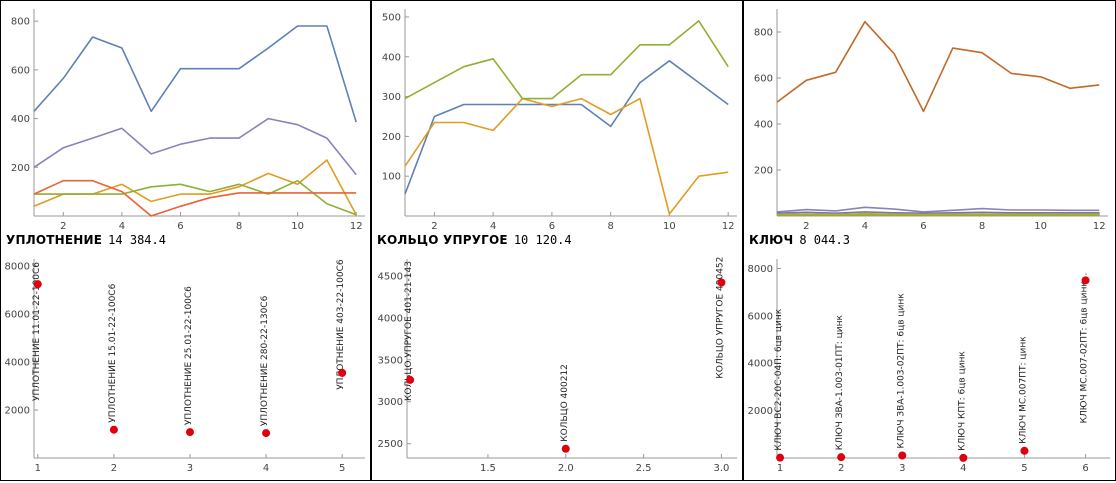 Image resolution: width=1116 pixels, height=483 pixels. I want to click on group-title: УПЛОТНЕНИЕ 14 384.4, so click(86, 240).